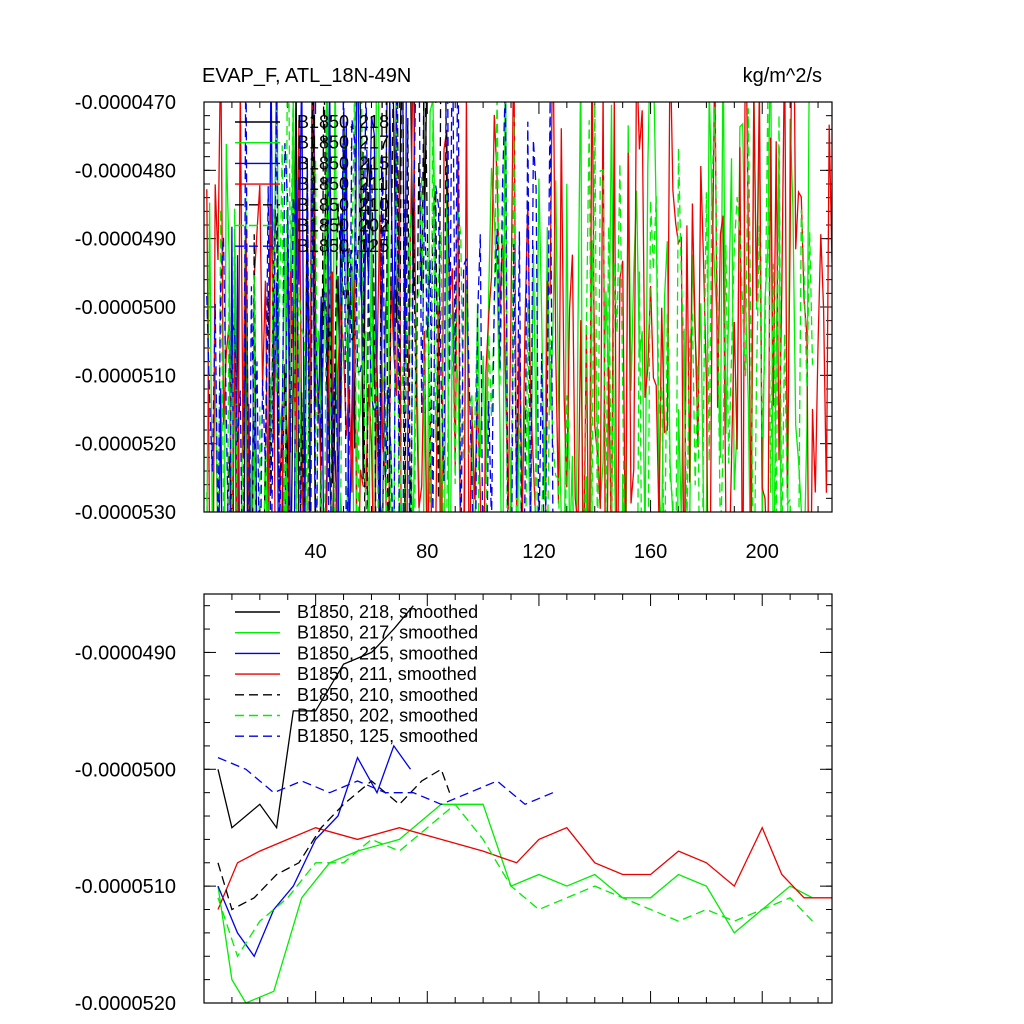 Image resolution: width=1024 pixels, height=1024 pixels. I want to click on legend-label: B1850, 210, so click(343, 205).